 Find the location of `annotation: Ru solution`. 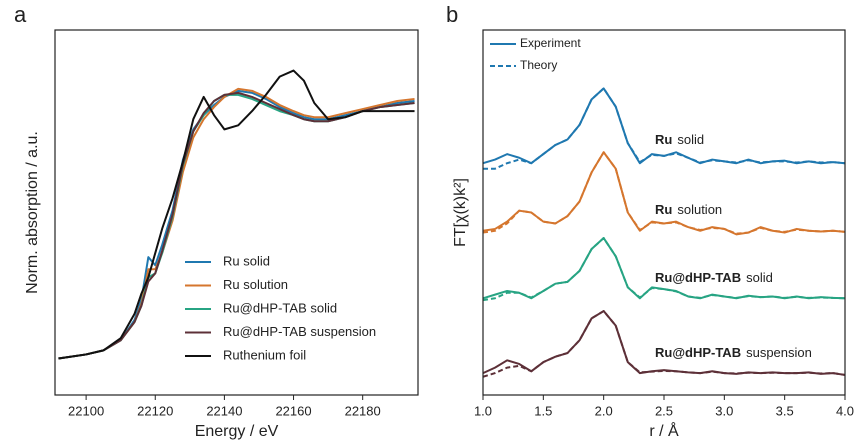

annotation: Ru solution is located at coordinates (688, 209).